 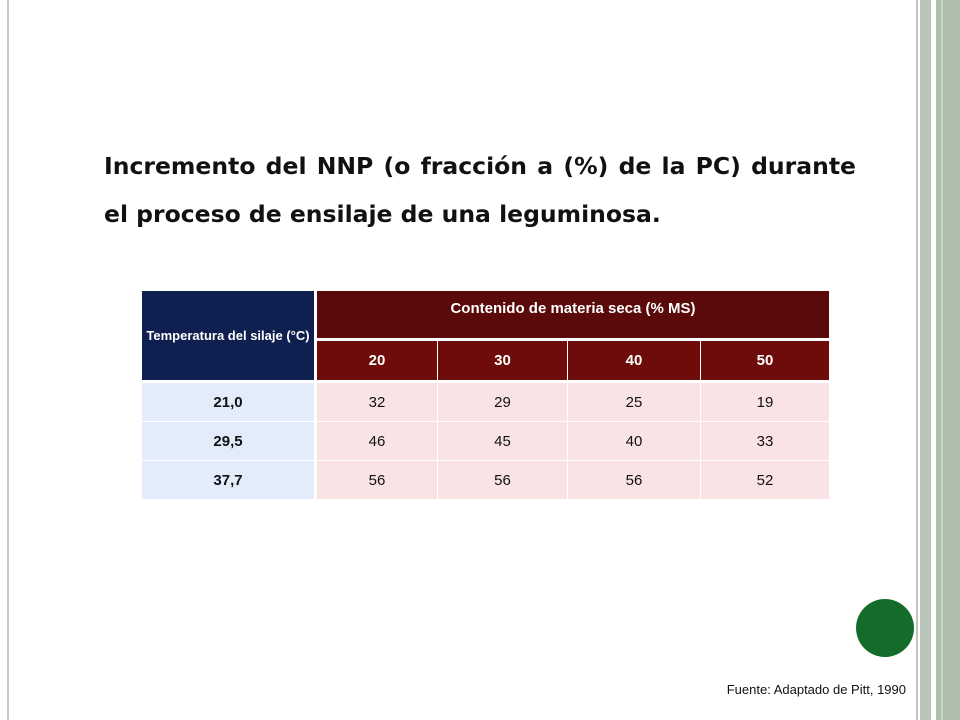 I want to click on column-header: 30, so click(x=503, y=362).